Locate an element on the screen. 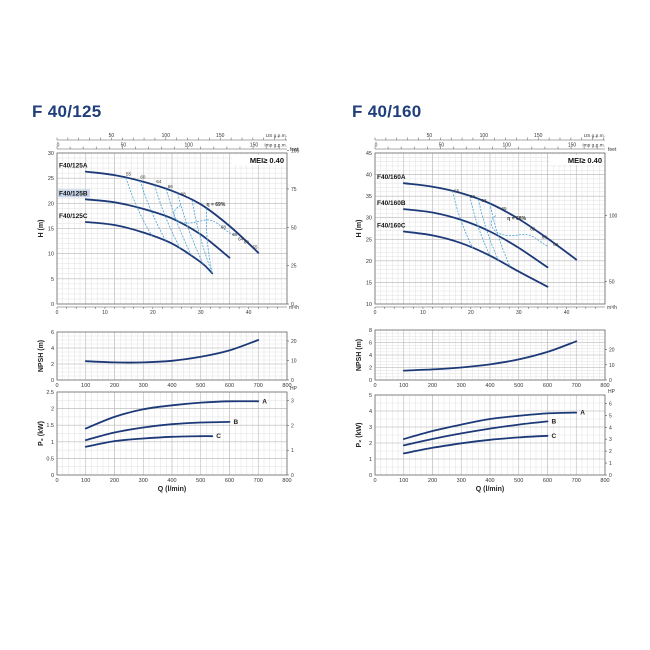 This screenshot has height=650, width=650. right-tick-label: 5 is located at coordinates (610, 416).